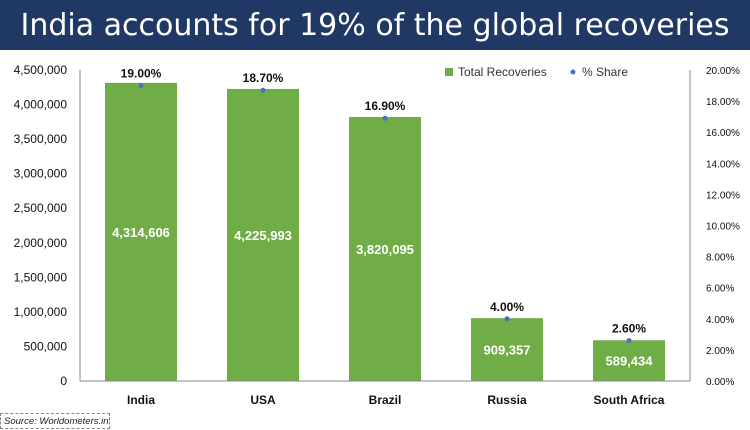 This screenshot has width=750, height=430. I want to click on bar-value-label: 4,314,606, so click(141, 232).